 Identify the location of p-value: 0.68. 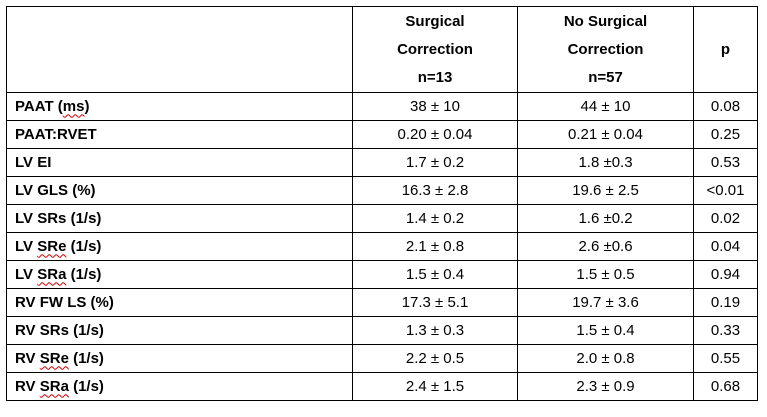
(725, 386).